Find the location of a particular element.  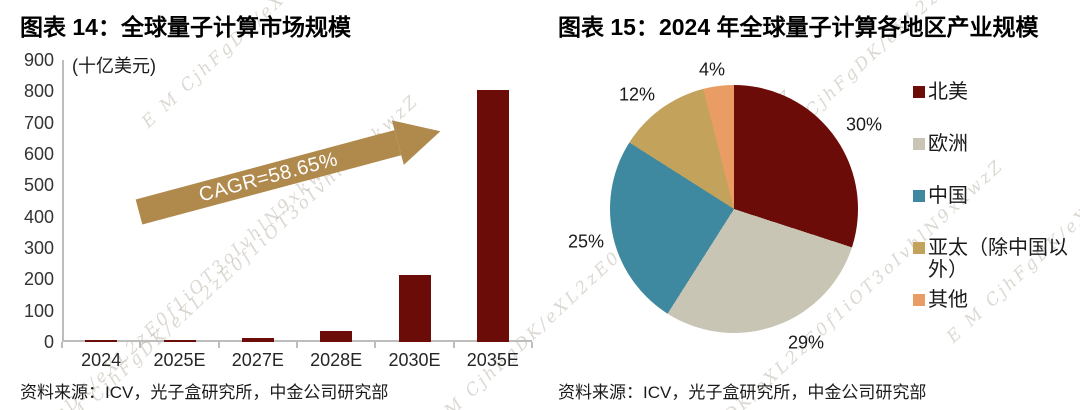

bar-2027E is located at coordinates (257, 340).